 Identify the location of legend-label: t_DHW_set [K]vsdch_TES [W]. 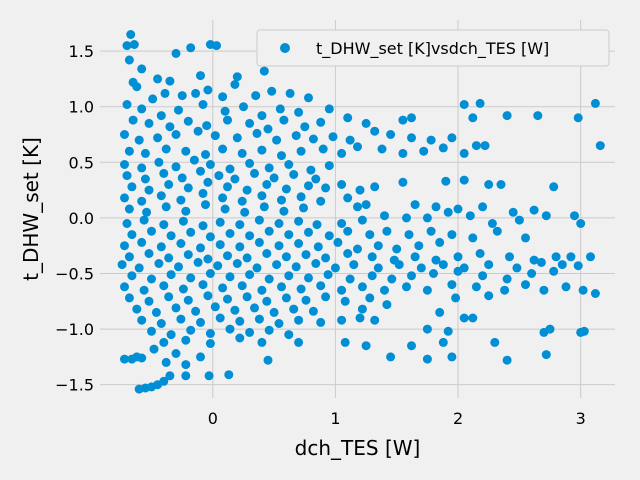
(432, 49).